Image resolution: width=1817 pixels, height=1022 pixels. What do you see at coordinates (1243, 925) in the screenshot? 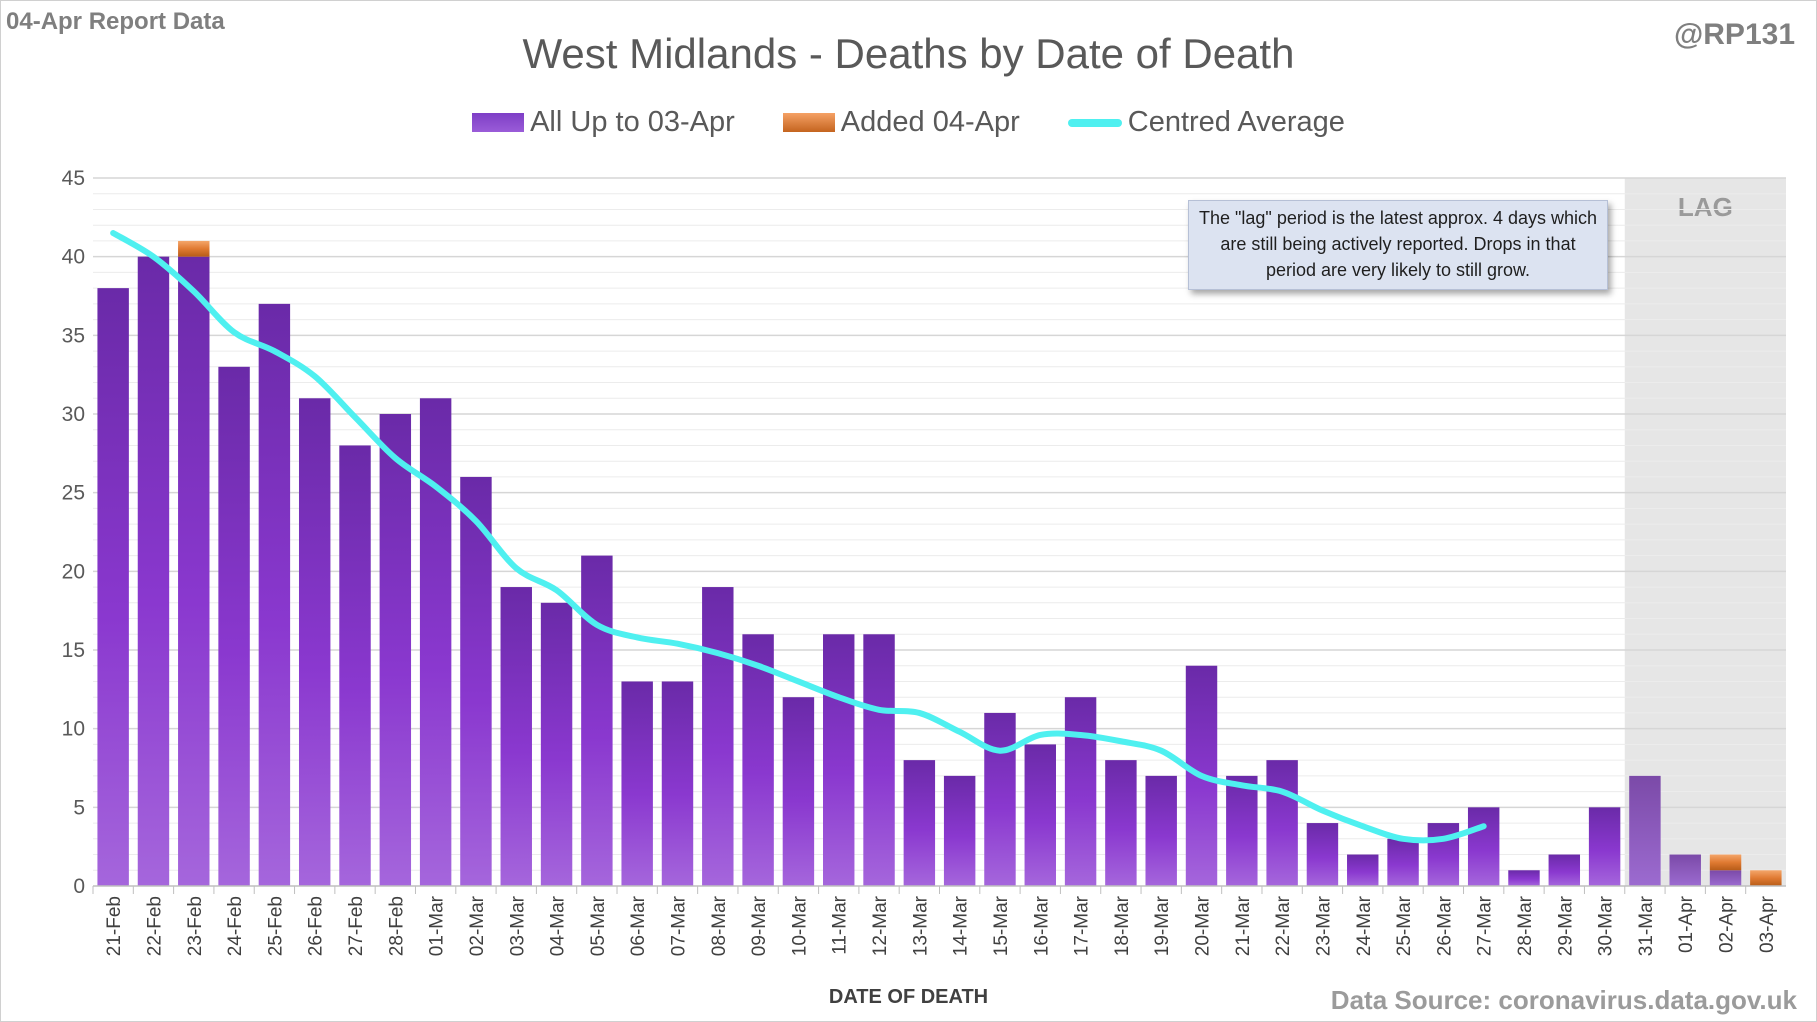
I see `x-tick-label: 21-Mar` at bounding box center [1243, 925].